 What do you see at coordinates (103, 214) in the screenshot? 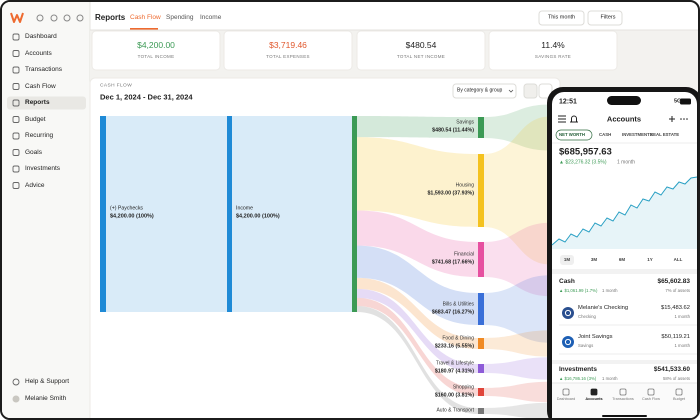
I see `node-paychecks` at bounding box center [103, 214].